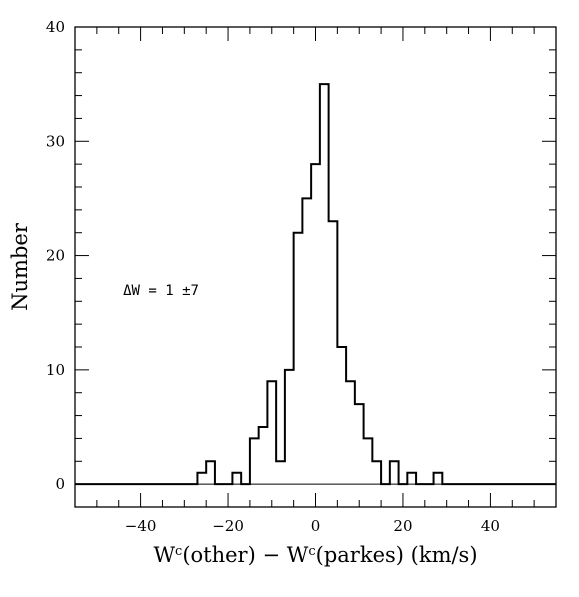 The height and width of the screenshot is (597, 579). What do you see at coordinates (402, 526) in the screenshot?
I see `x-tick-label: 20` at bounding box center [402, 526].